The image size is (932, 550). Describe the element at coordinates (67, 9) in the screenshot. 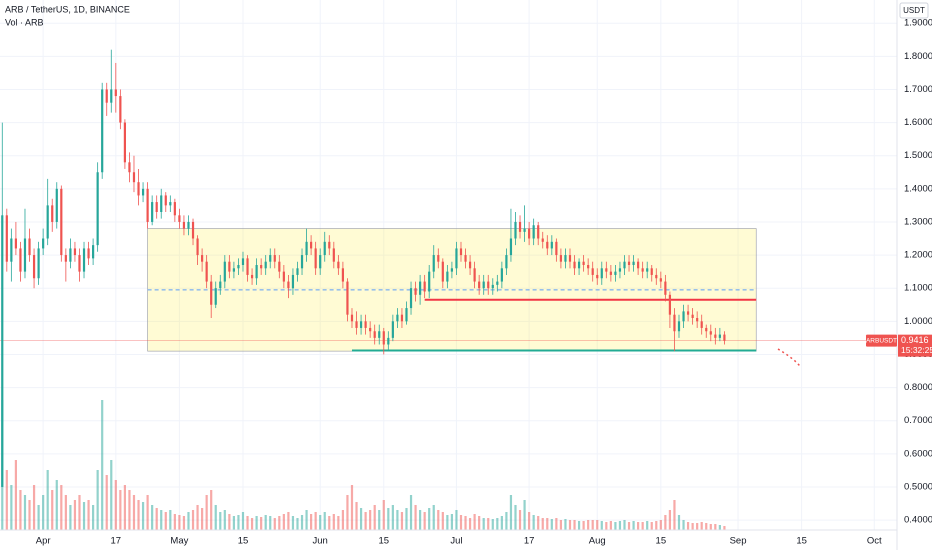

I see `chart-title: ARB / TetherUS, 1D, BINANCE` at that location.